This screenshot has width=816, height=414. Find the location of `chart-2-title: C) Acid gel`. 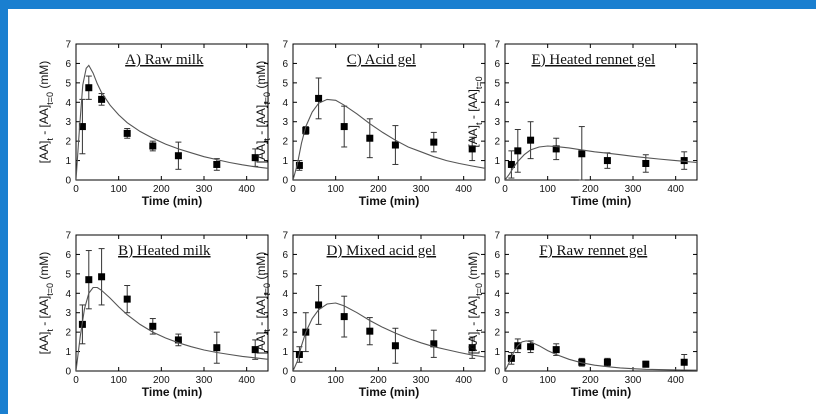

chart-2-title: C) Acid gel is located at coordinates (381, 60).